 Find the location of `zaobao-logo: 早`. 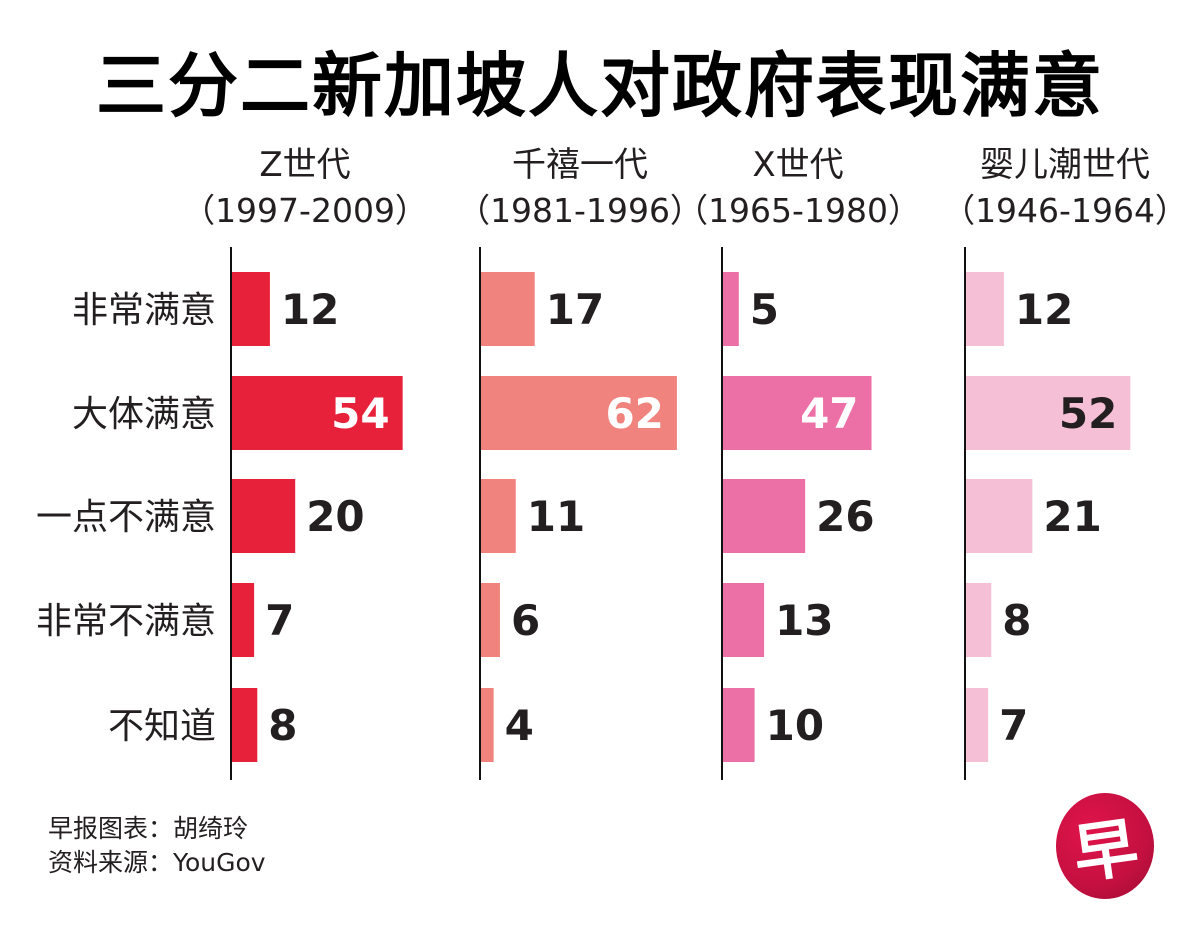

zaobao-logo: 早 is located at coordinates (1105, 846).